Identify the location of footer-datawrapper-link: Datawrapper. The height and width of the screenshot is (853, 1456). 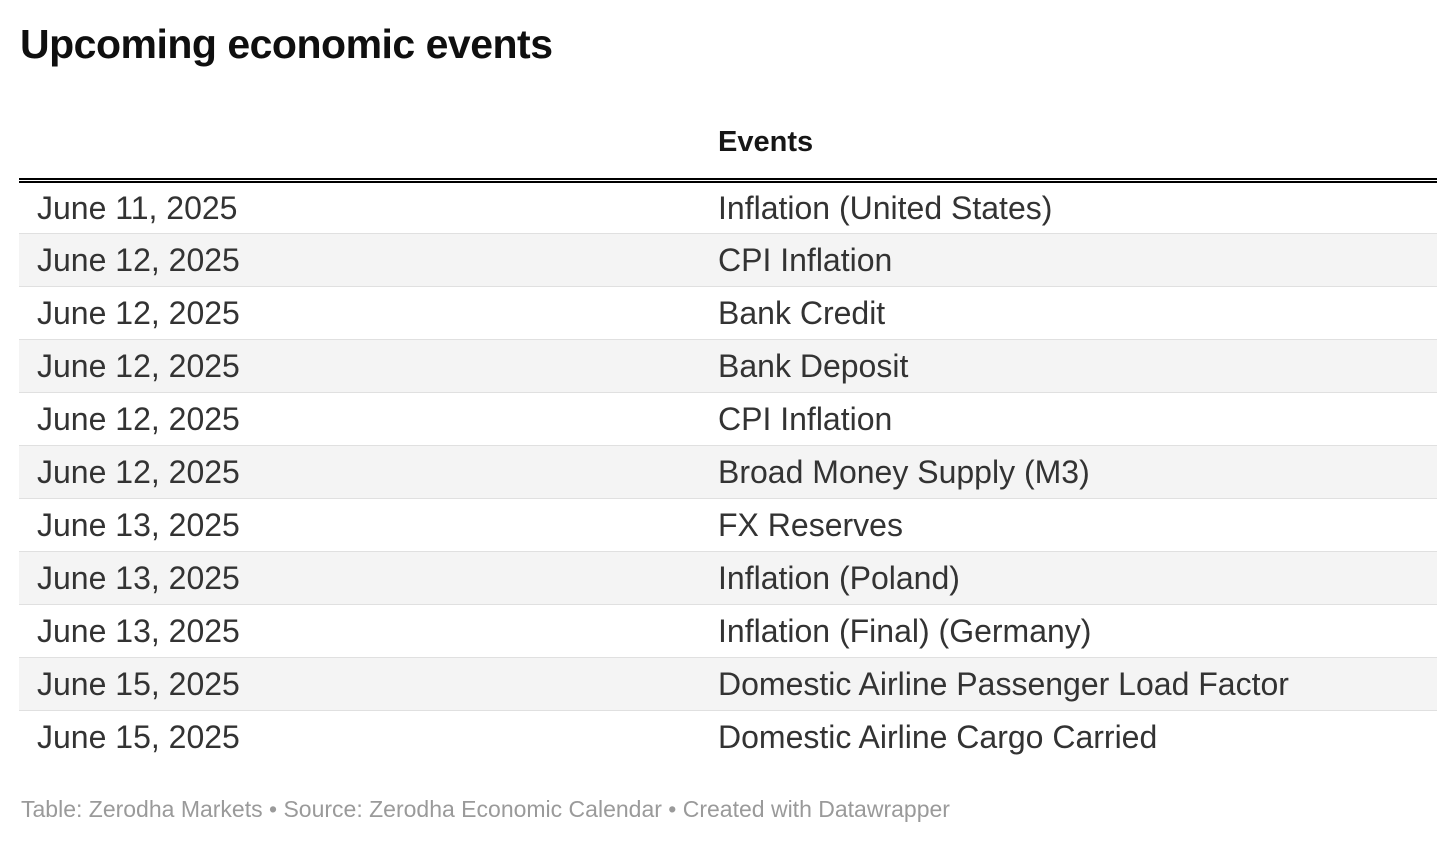
(884, 808).